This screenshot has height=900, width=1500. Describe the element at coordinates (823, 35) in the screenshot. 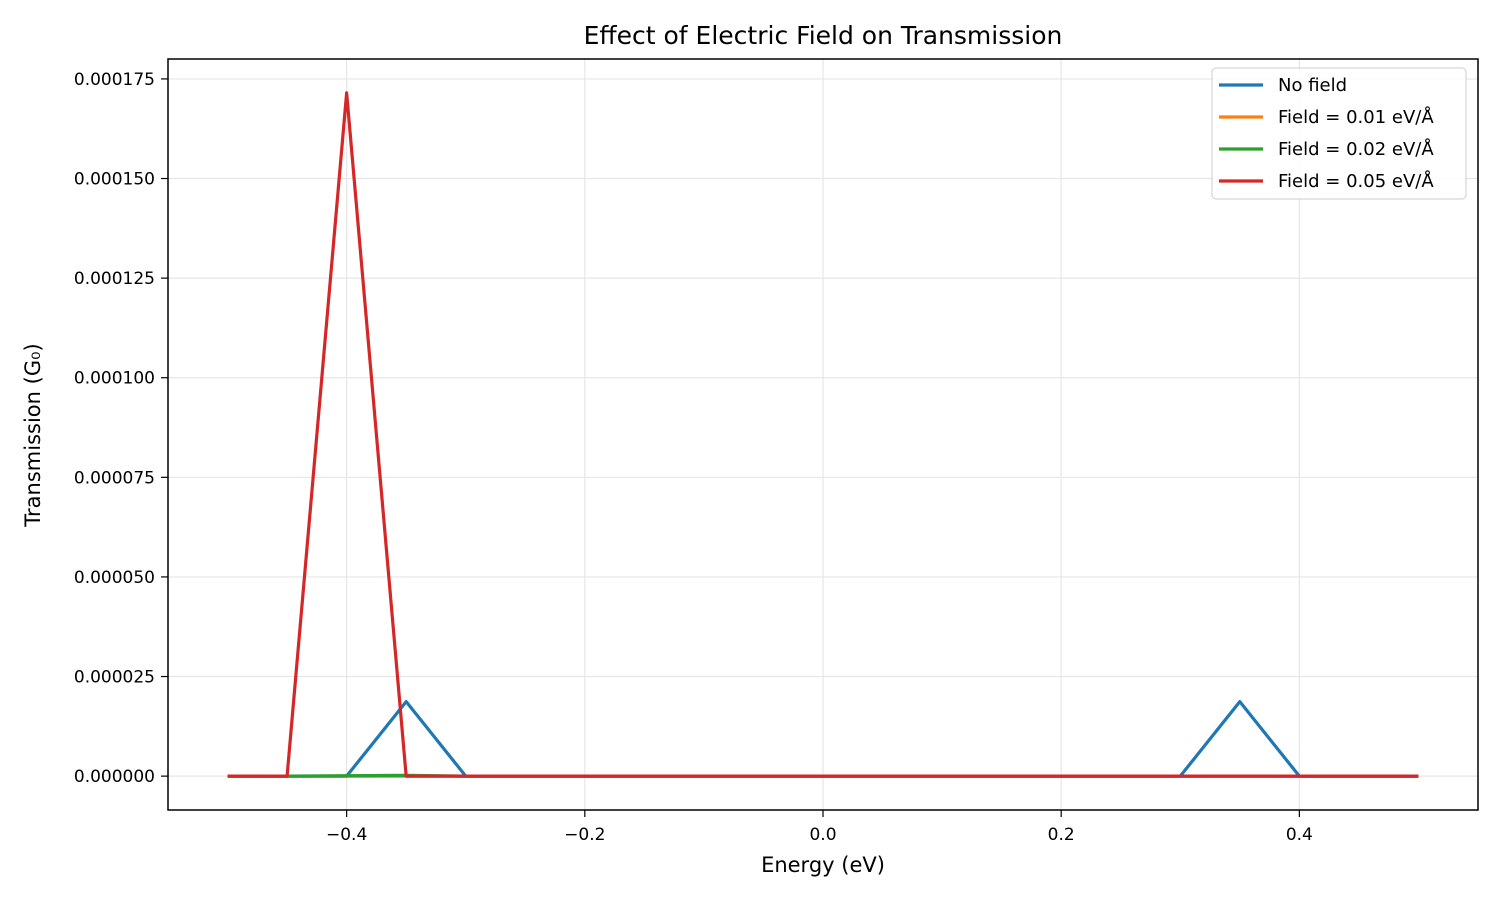

I see `chart-title: Effect of Electric Field on Transmission` at that location.